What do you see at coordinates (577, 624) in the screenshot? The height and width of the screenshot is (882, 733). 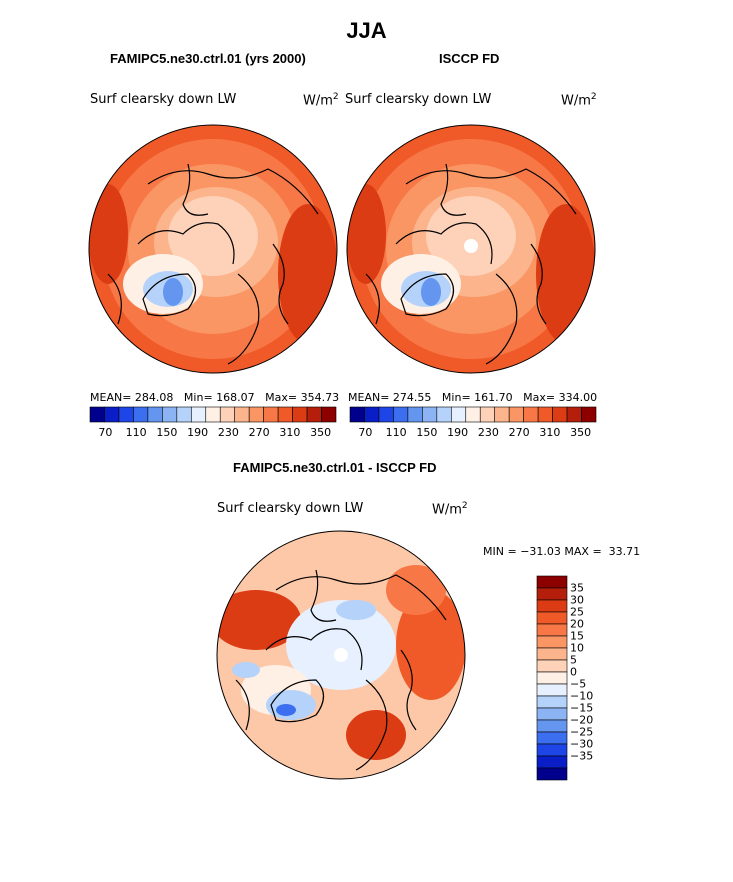 I see `colorbar-tick-label: 20` at bounding box center [577, 624].